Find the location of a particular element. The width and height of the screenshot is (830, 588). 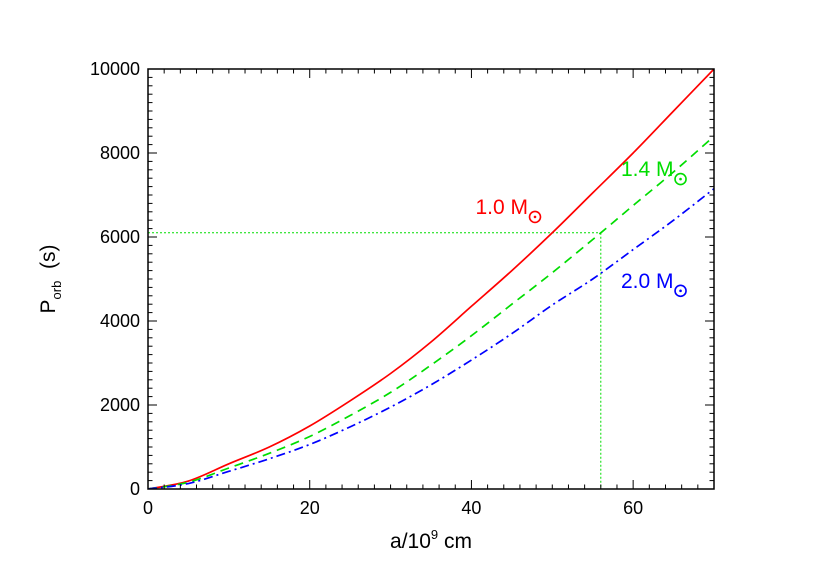

series-label-2: 1.4 M is located at coordinates (647, 169).